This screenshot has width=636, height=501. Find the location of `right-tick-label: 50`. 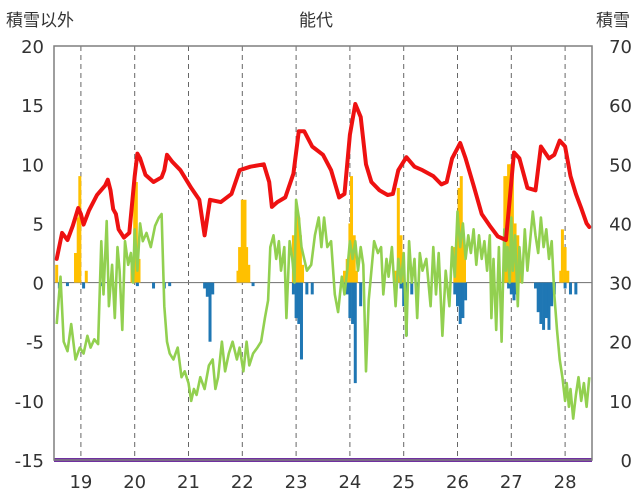

right-tick-label: 50 is located at coordinates (620, 165).